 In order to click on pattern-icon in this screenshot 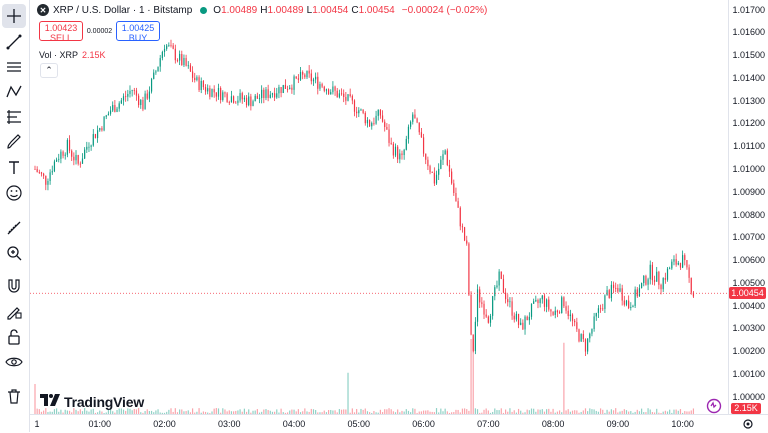, I will do `click(14, 92)`.